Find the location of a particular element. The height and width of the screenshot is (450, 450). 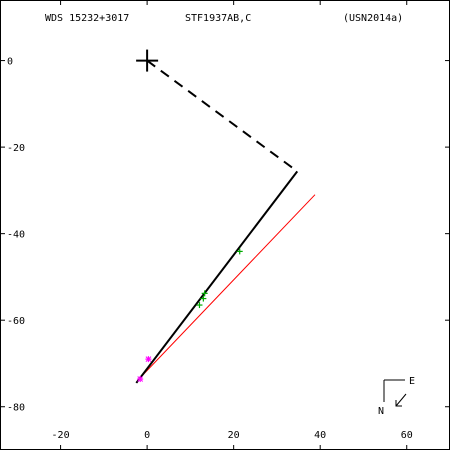

y-tick-label: -80 is located at coordinates (16, 408).